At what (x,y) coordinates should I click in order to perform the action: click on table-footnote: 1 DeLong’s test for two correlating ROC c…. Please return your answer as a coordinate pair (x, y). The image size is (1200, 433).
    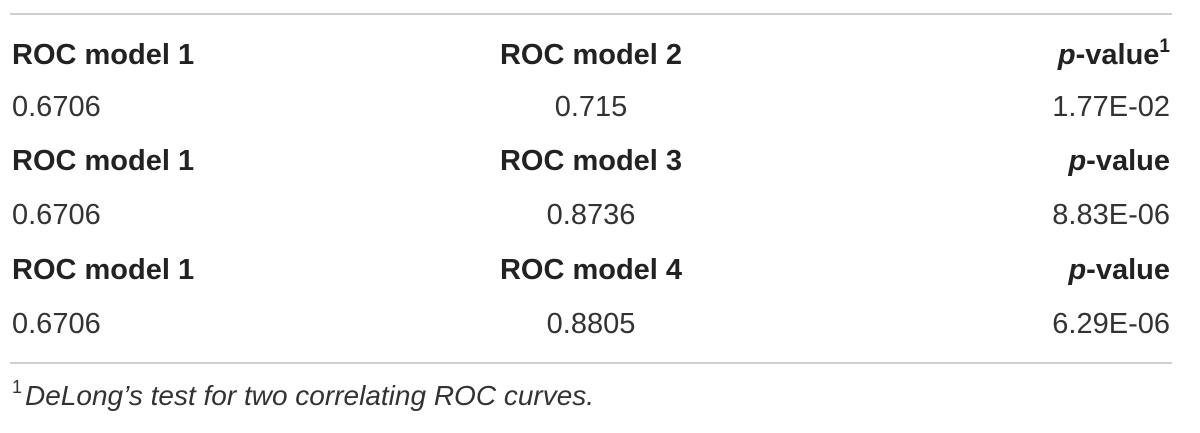
    Looking at the image, I should click on (303, 394).